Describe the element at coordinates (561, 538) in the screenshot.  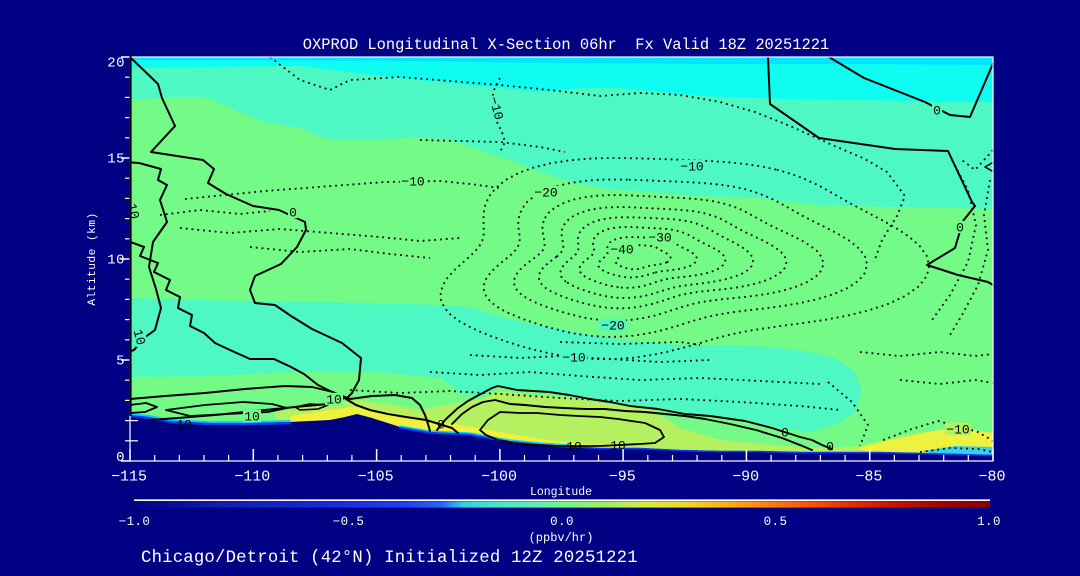
I see `svg-text: (ppbv/hr)` at that location.